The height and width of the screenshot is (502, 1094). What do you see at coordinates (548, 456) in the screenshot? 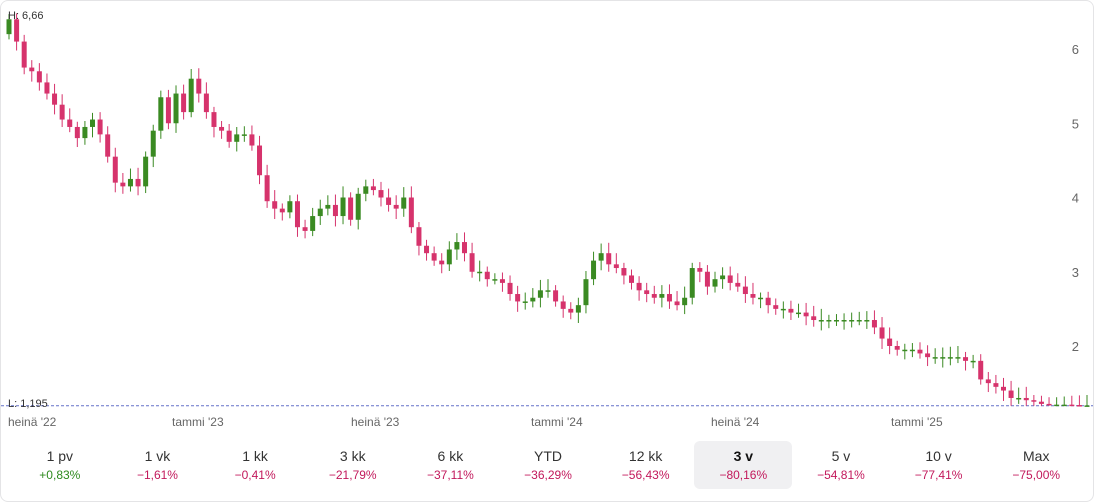
I see `period-label: YTD` at bounding box center [548, 456].